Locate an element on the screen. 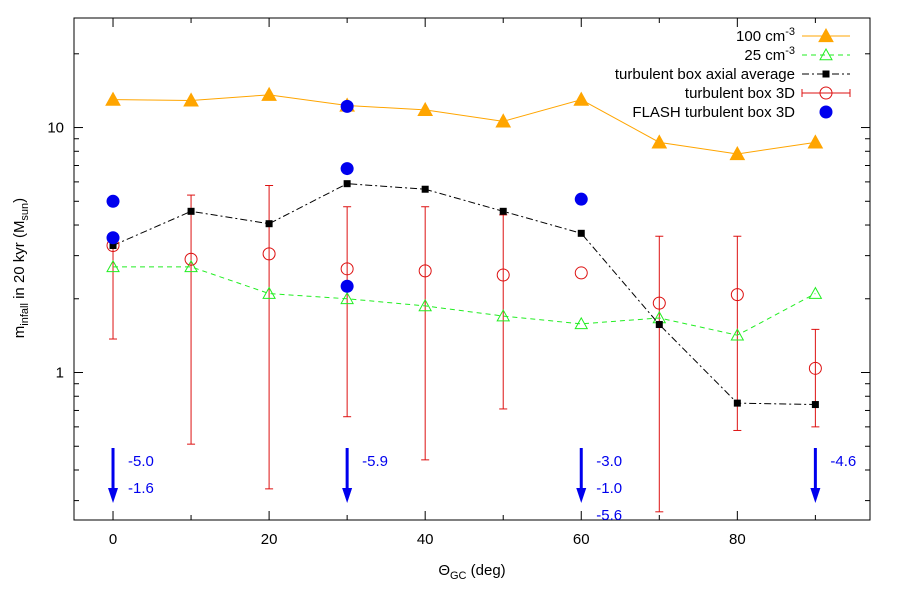 Image resolution: width=900 pixels, height=600 pixels. y-axis-label: minfall in 20 kyr (Msun) is located at coordinates (21, 268).